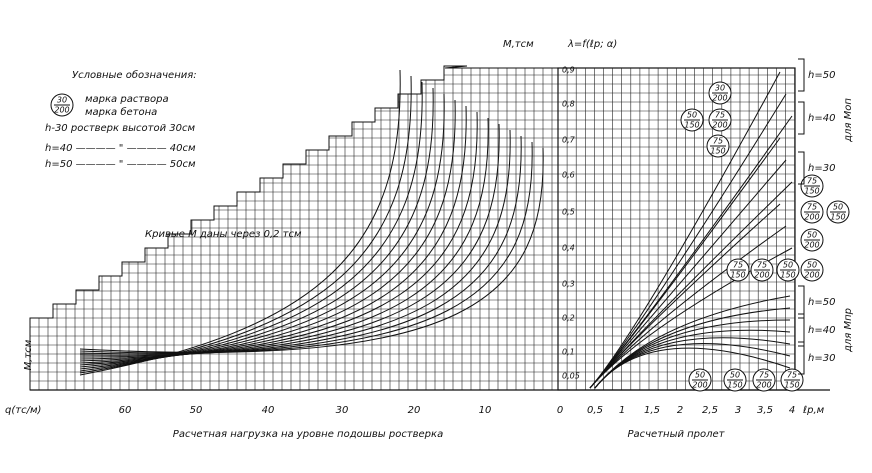 The image size is (872, 473). Describe the element at coordinates (127, 99) in the screenshot. I see `legend-mortar: марка раствора` at that location.